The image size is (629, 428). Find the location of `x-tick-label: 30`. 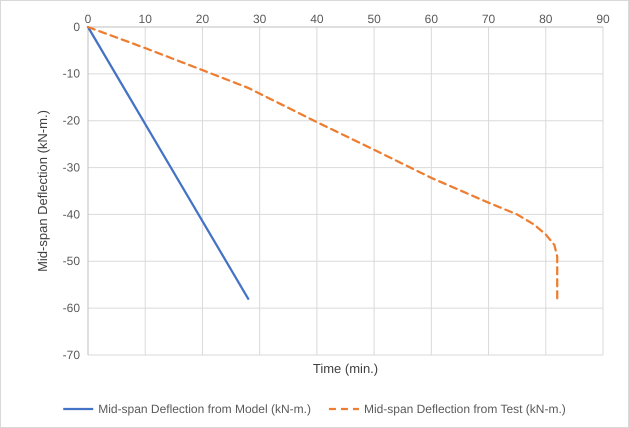

x-tick-label: 30 is located at coordinates (259, 19).